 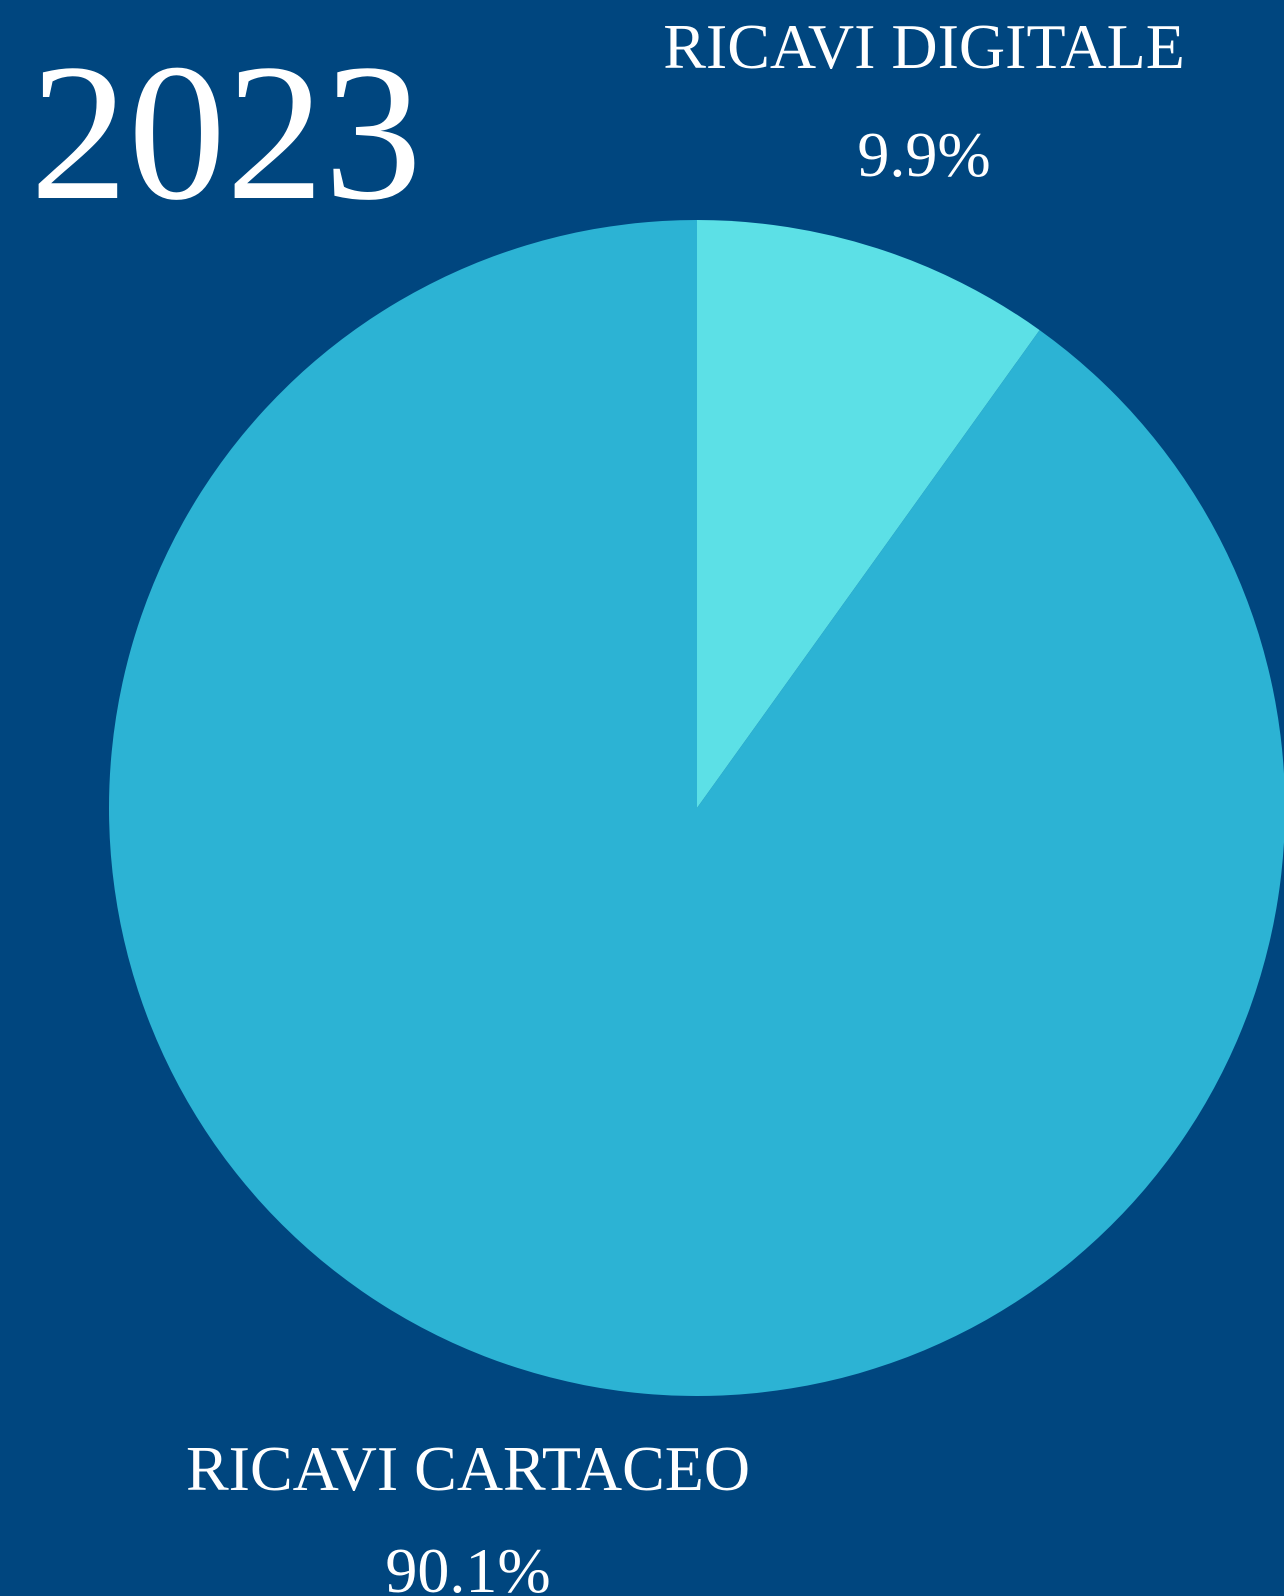 What do you see at coordinates (226, 132) in the screenshot?
I see `chart-title: 2023` at bounding box center [226, 132].